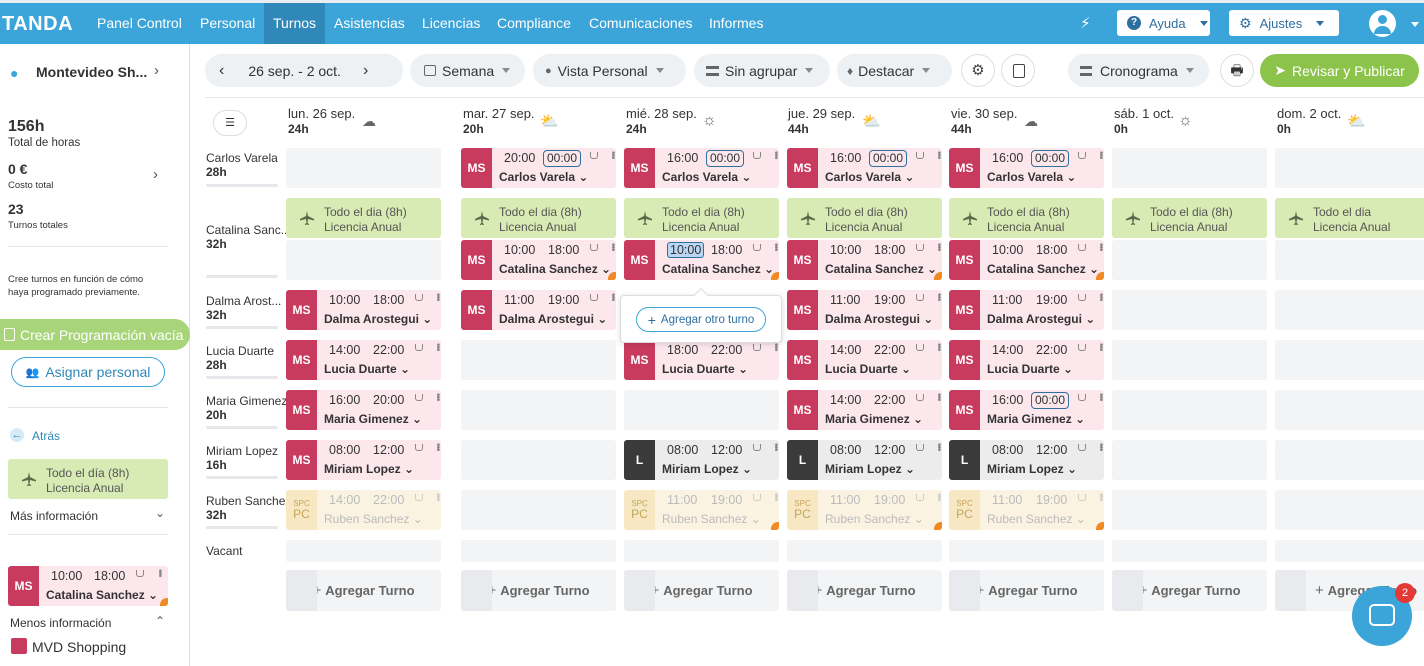 The width and height of the screenshot is (1424, 666). I want to click on shift-end-time: 20:00, so click(389, 400).